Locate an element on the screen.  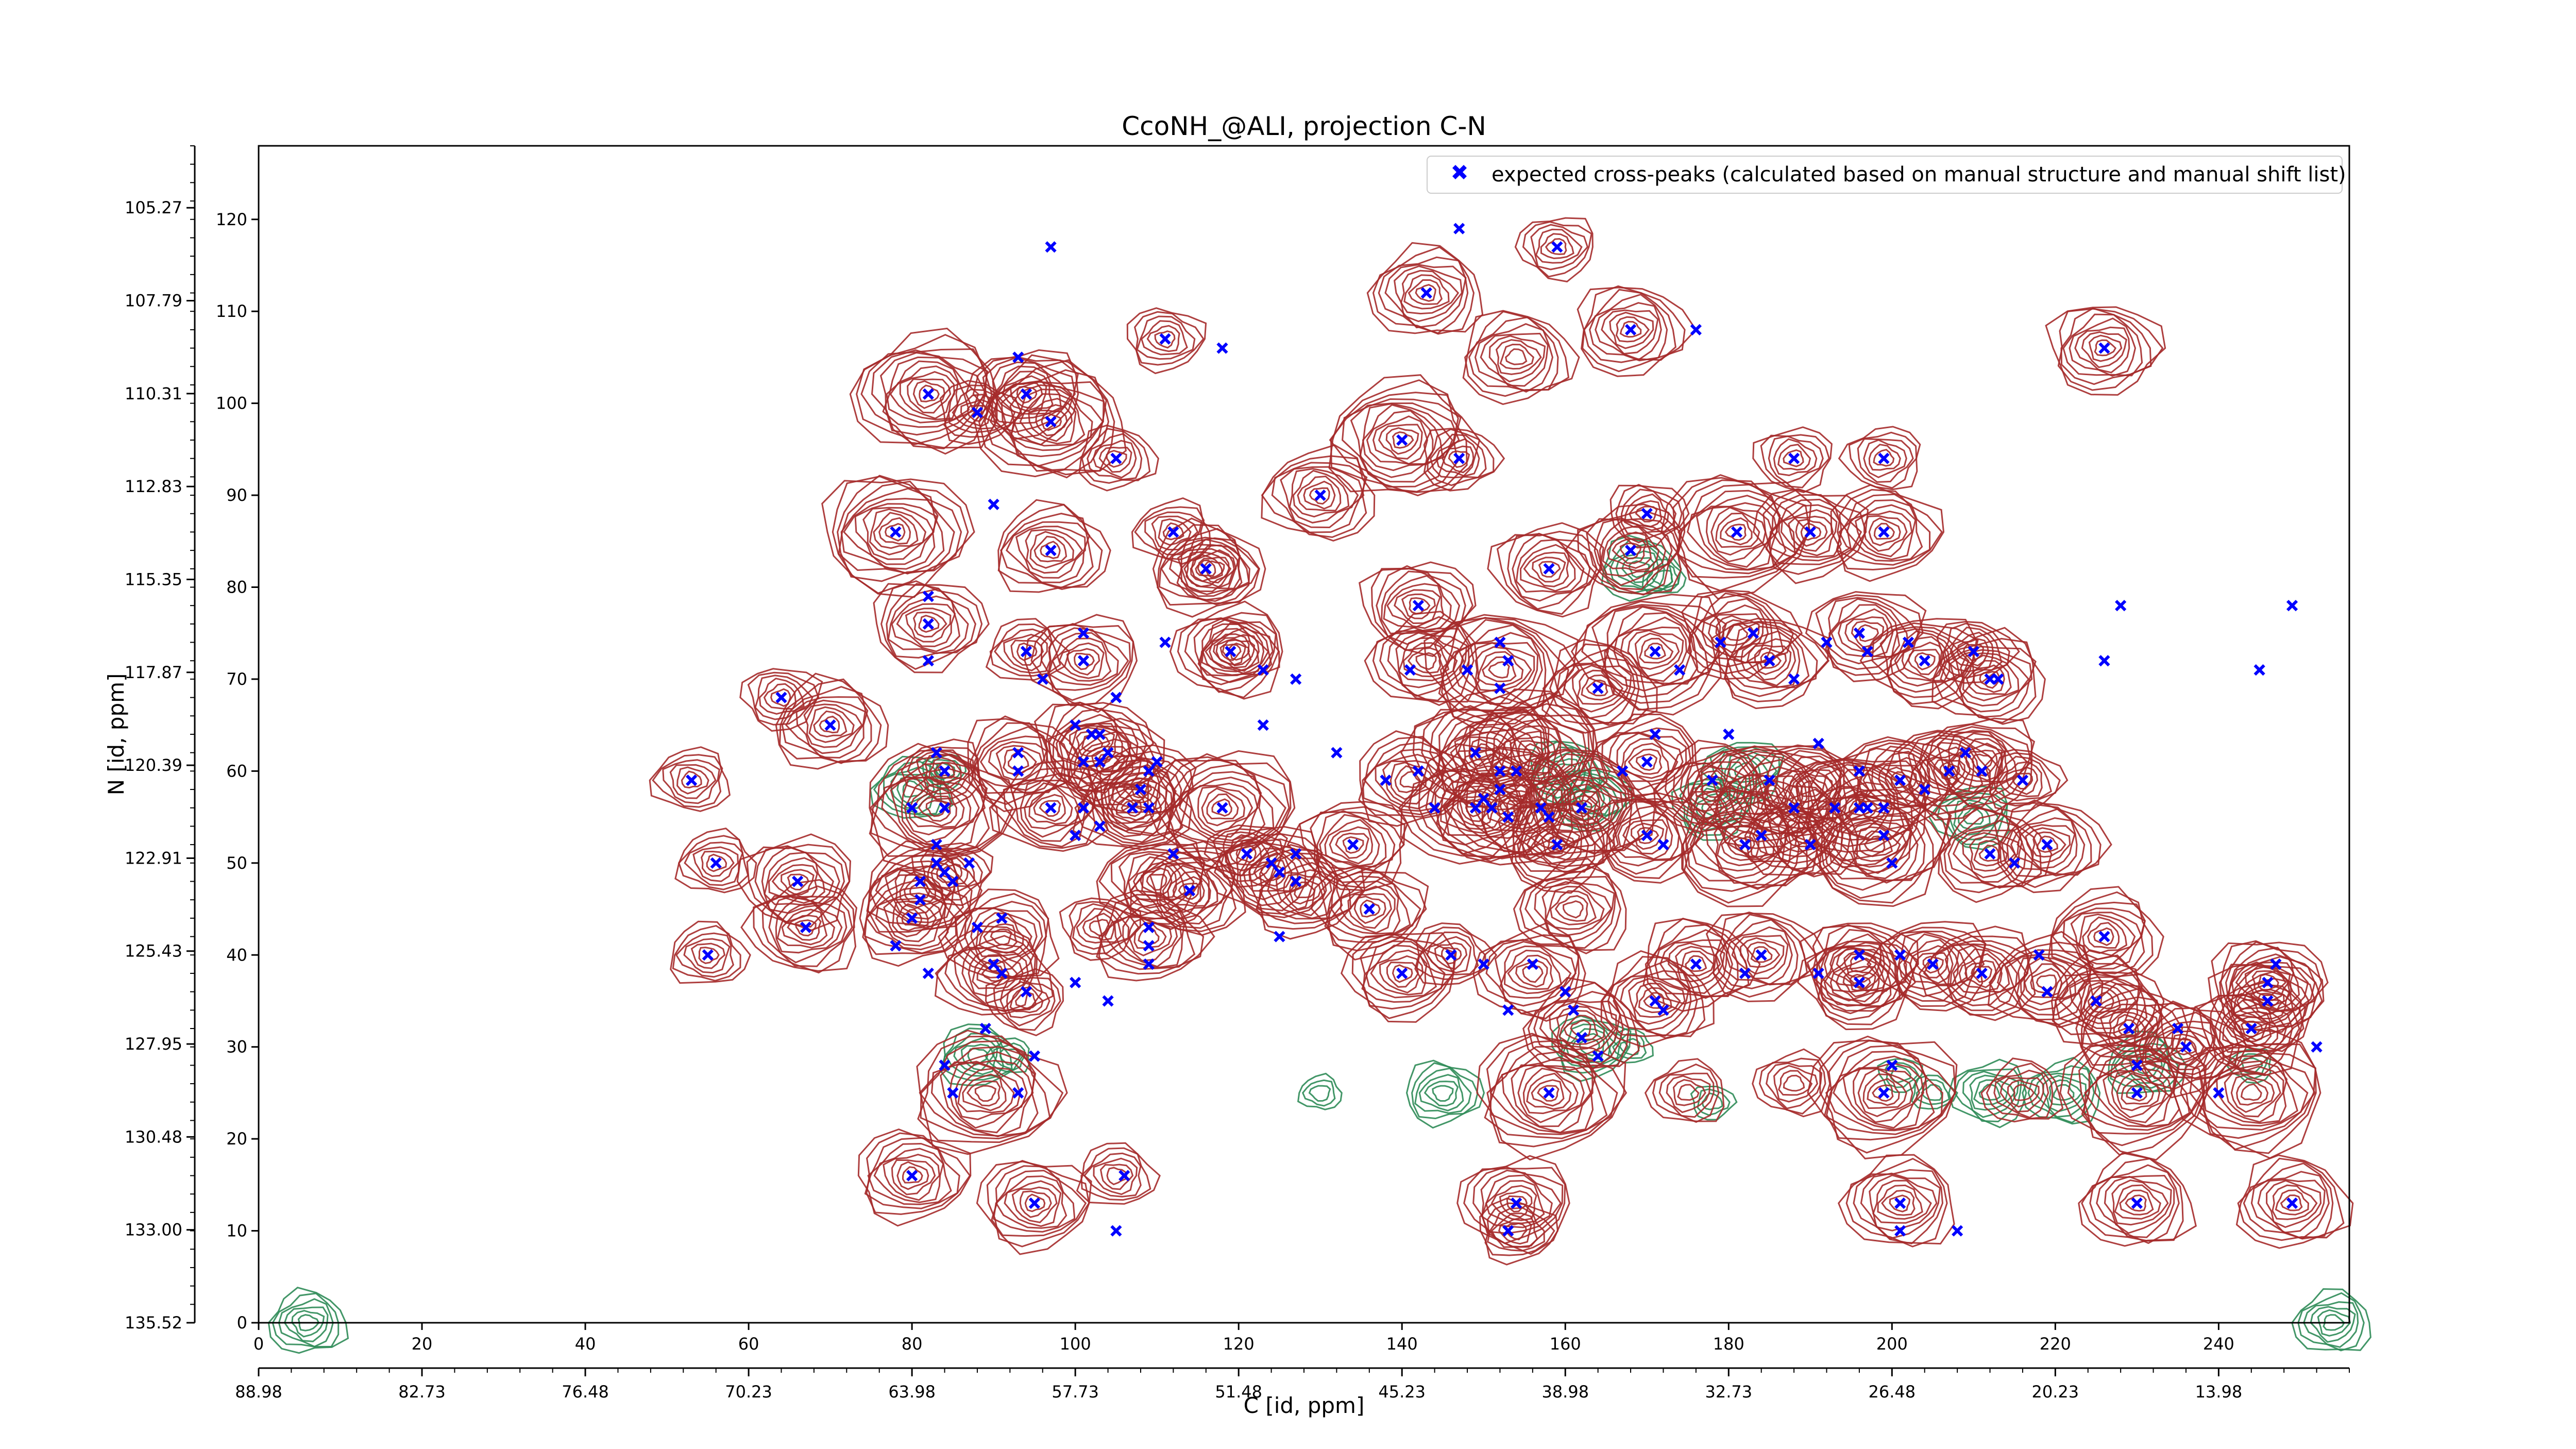
y-ppm-tick-label: 125.43 is located at coordinates (153, 951).